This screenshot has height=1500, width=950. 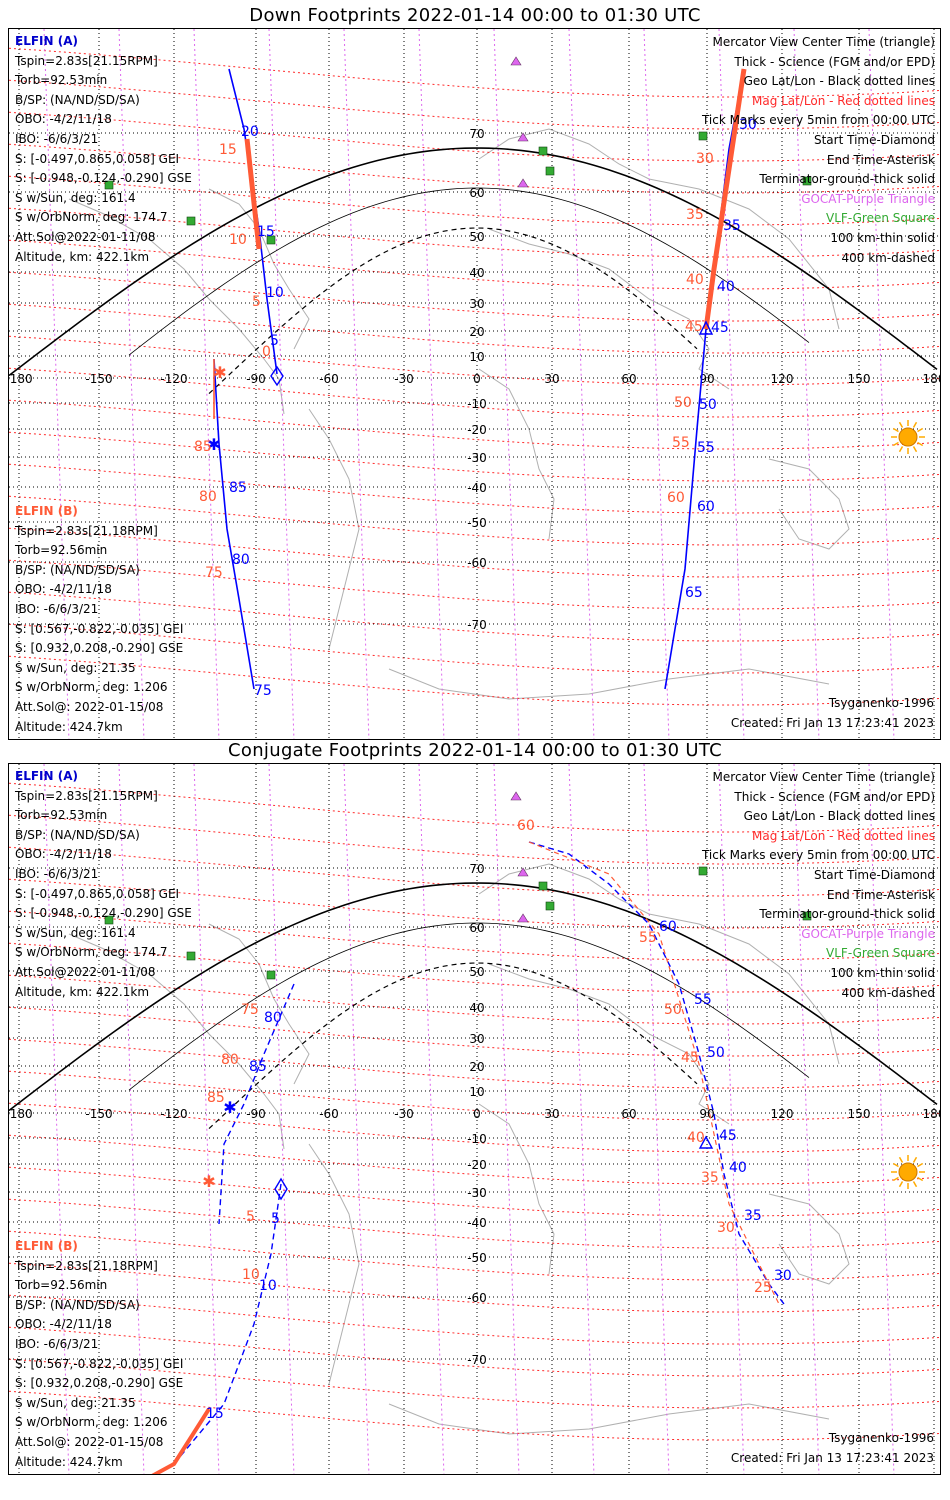 What do you see at coordinates (477, 1360) in the screenshot?
I see `lat-tick-label: -70` at bounding box center [477, 1360].